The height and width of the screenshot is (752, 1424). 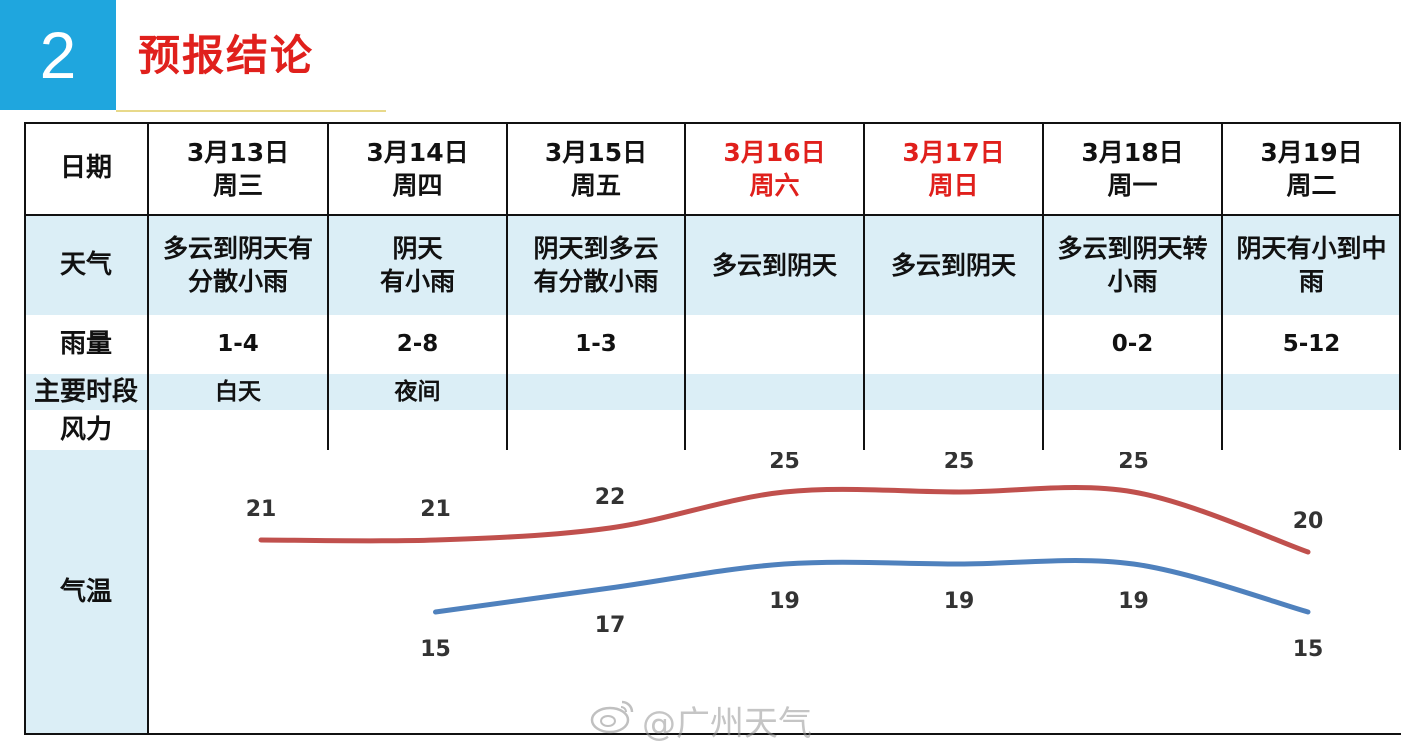 I want to click on weekday-text: 周五, so click(x=595, y=185).